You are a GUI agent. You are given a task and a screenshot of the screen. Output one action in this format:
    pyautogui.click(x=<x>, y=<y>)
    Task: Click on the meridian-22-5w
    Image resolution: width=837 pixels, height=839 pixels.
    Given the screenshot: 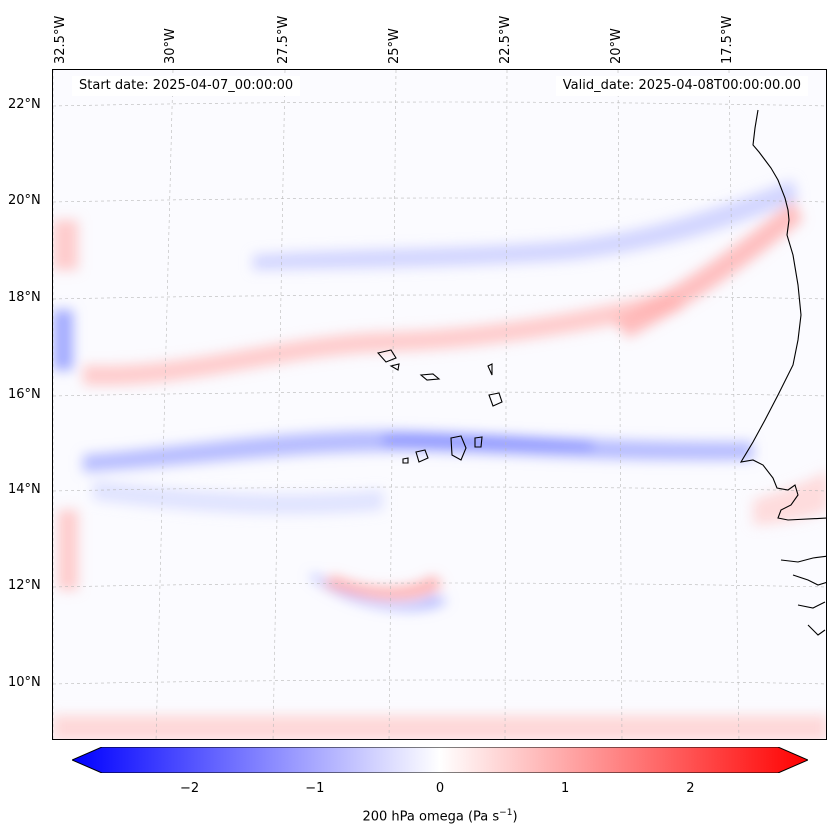 What is the action you would take?
    pyautogui.click(x=506, y=404)
    